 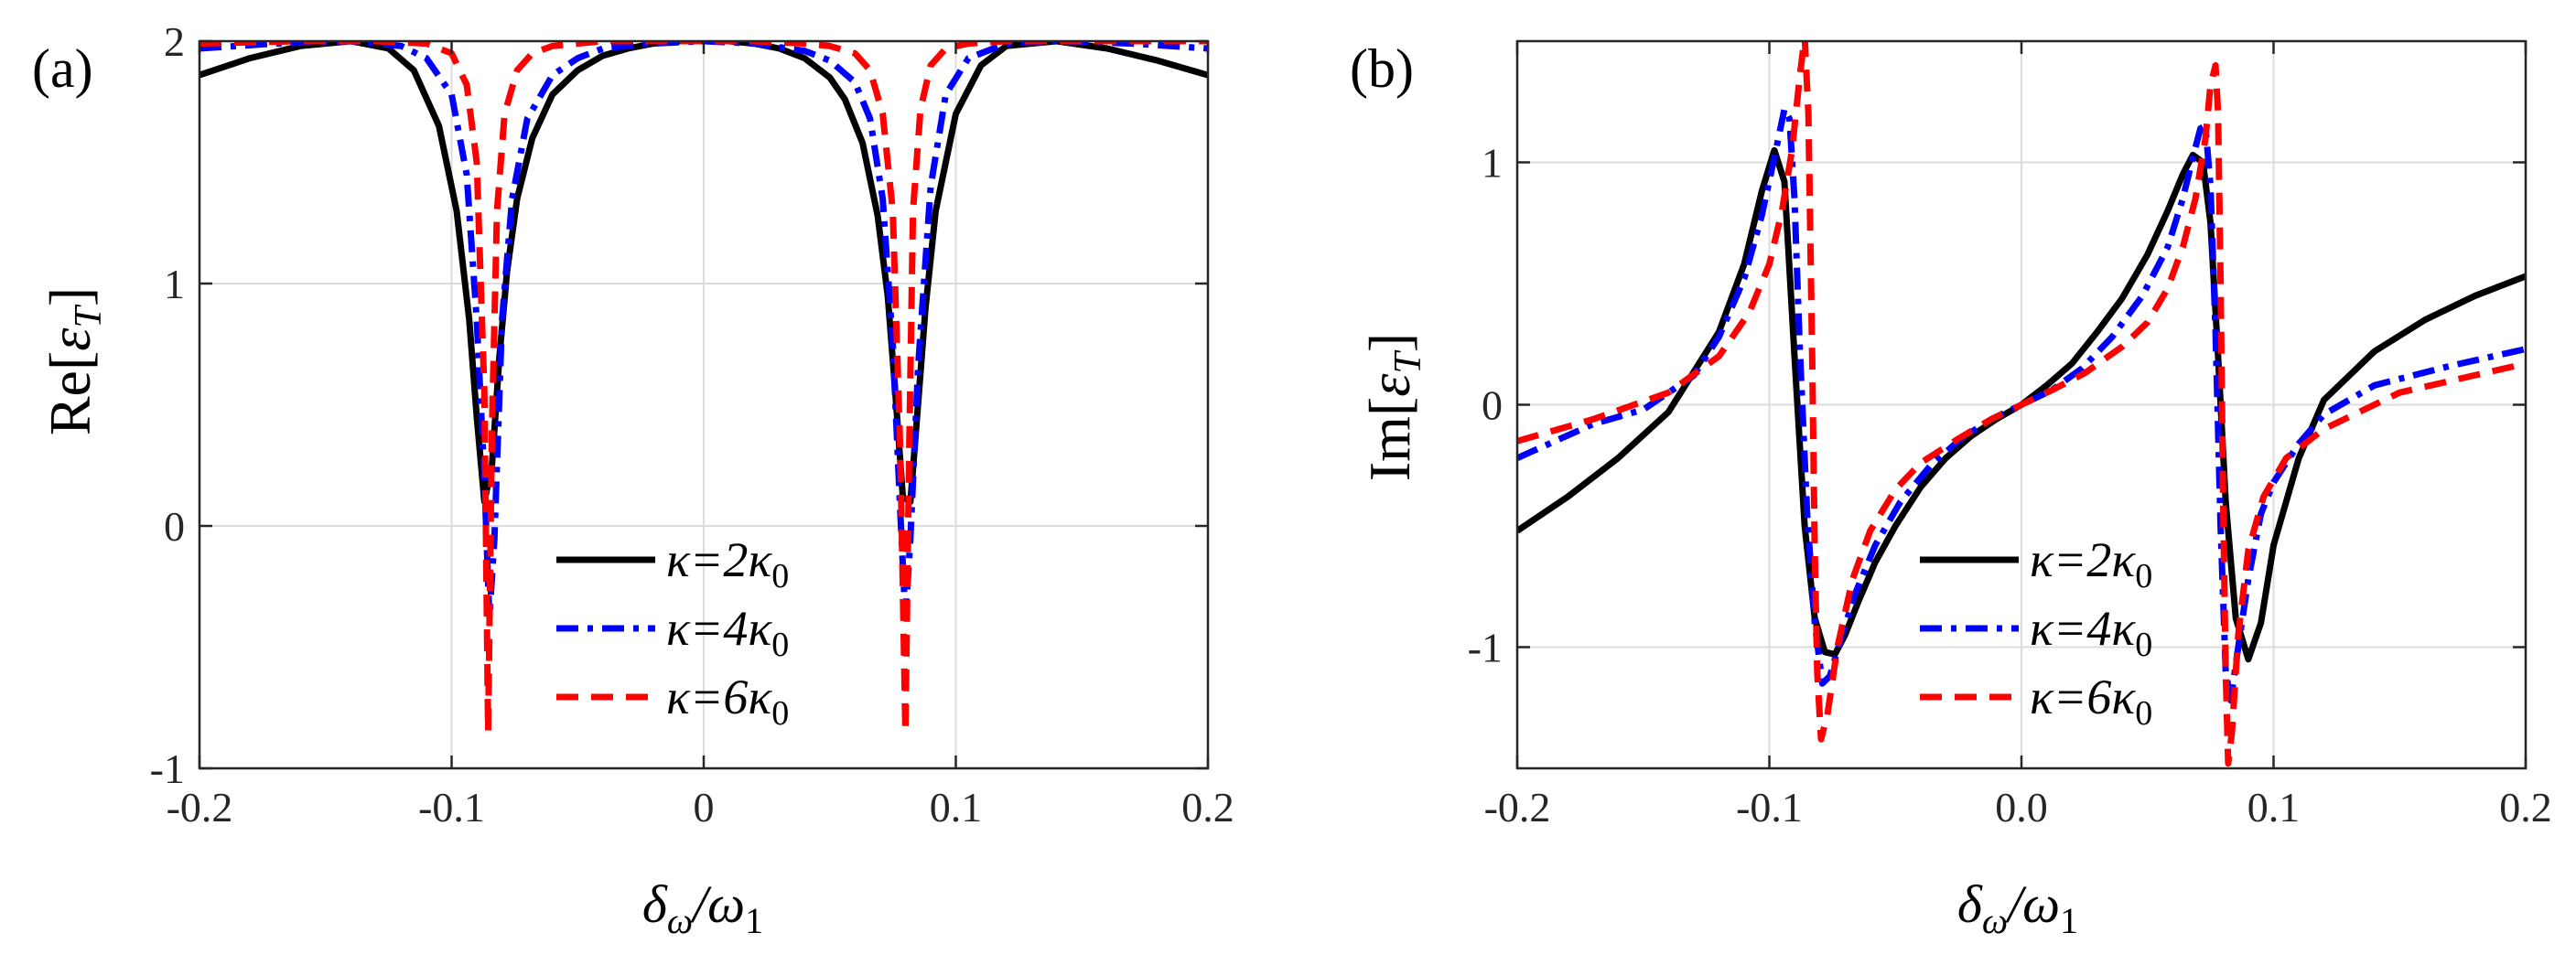 I want to click on x-label-sub-den-a: 1, so click(x=754, y=921).